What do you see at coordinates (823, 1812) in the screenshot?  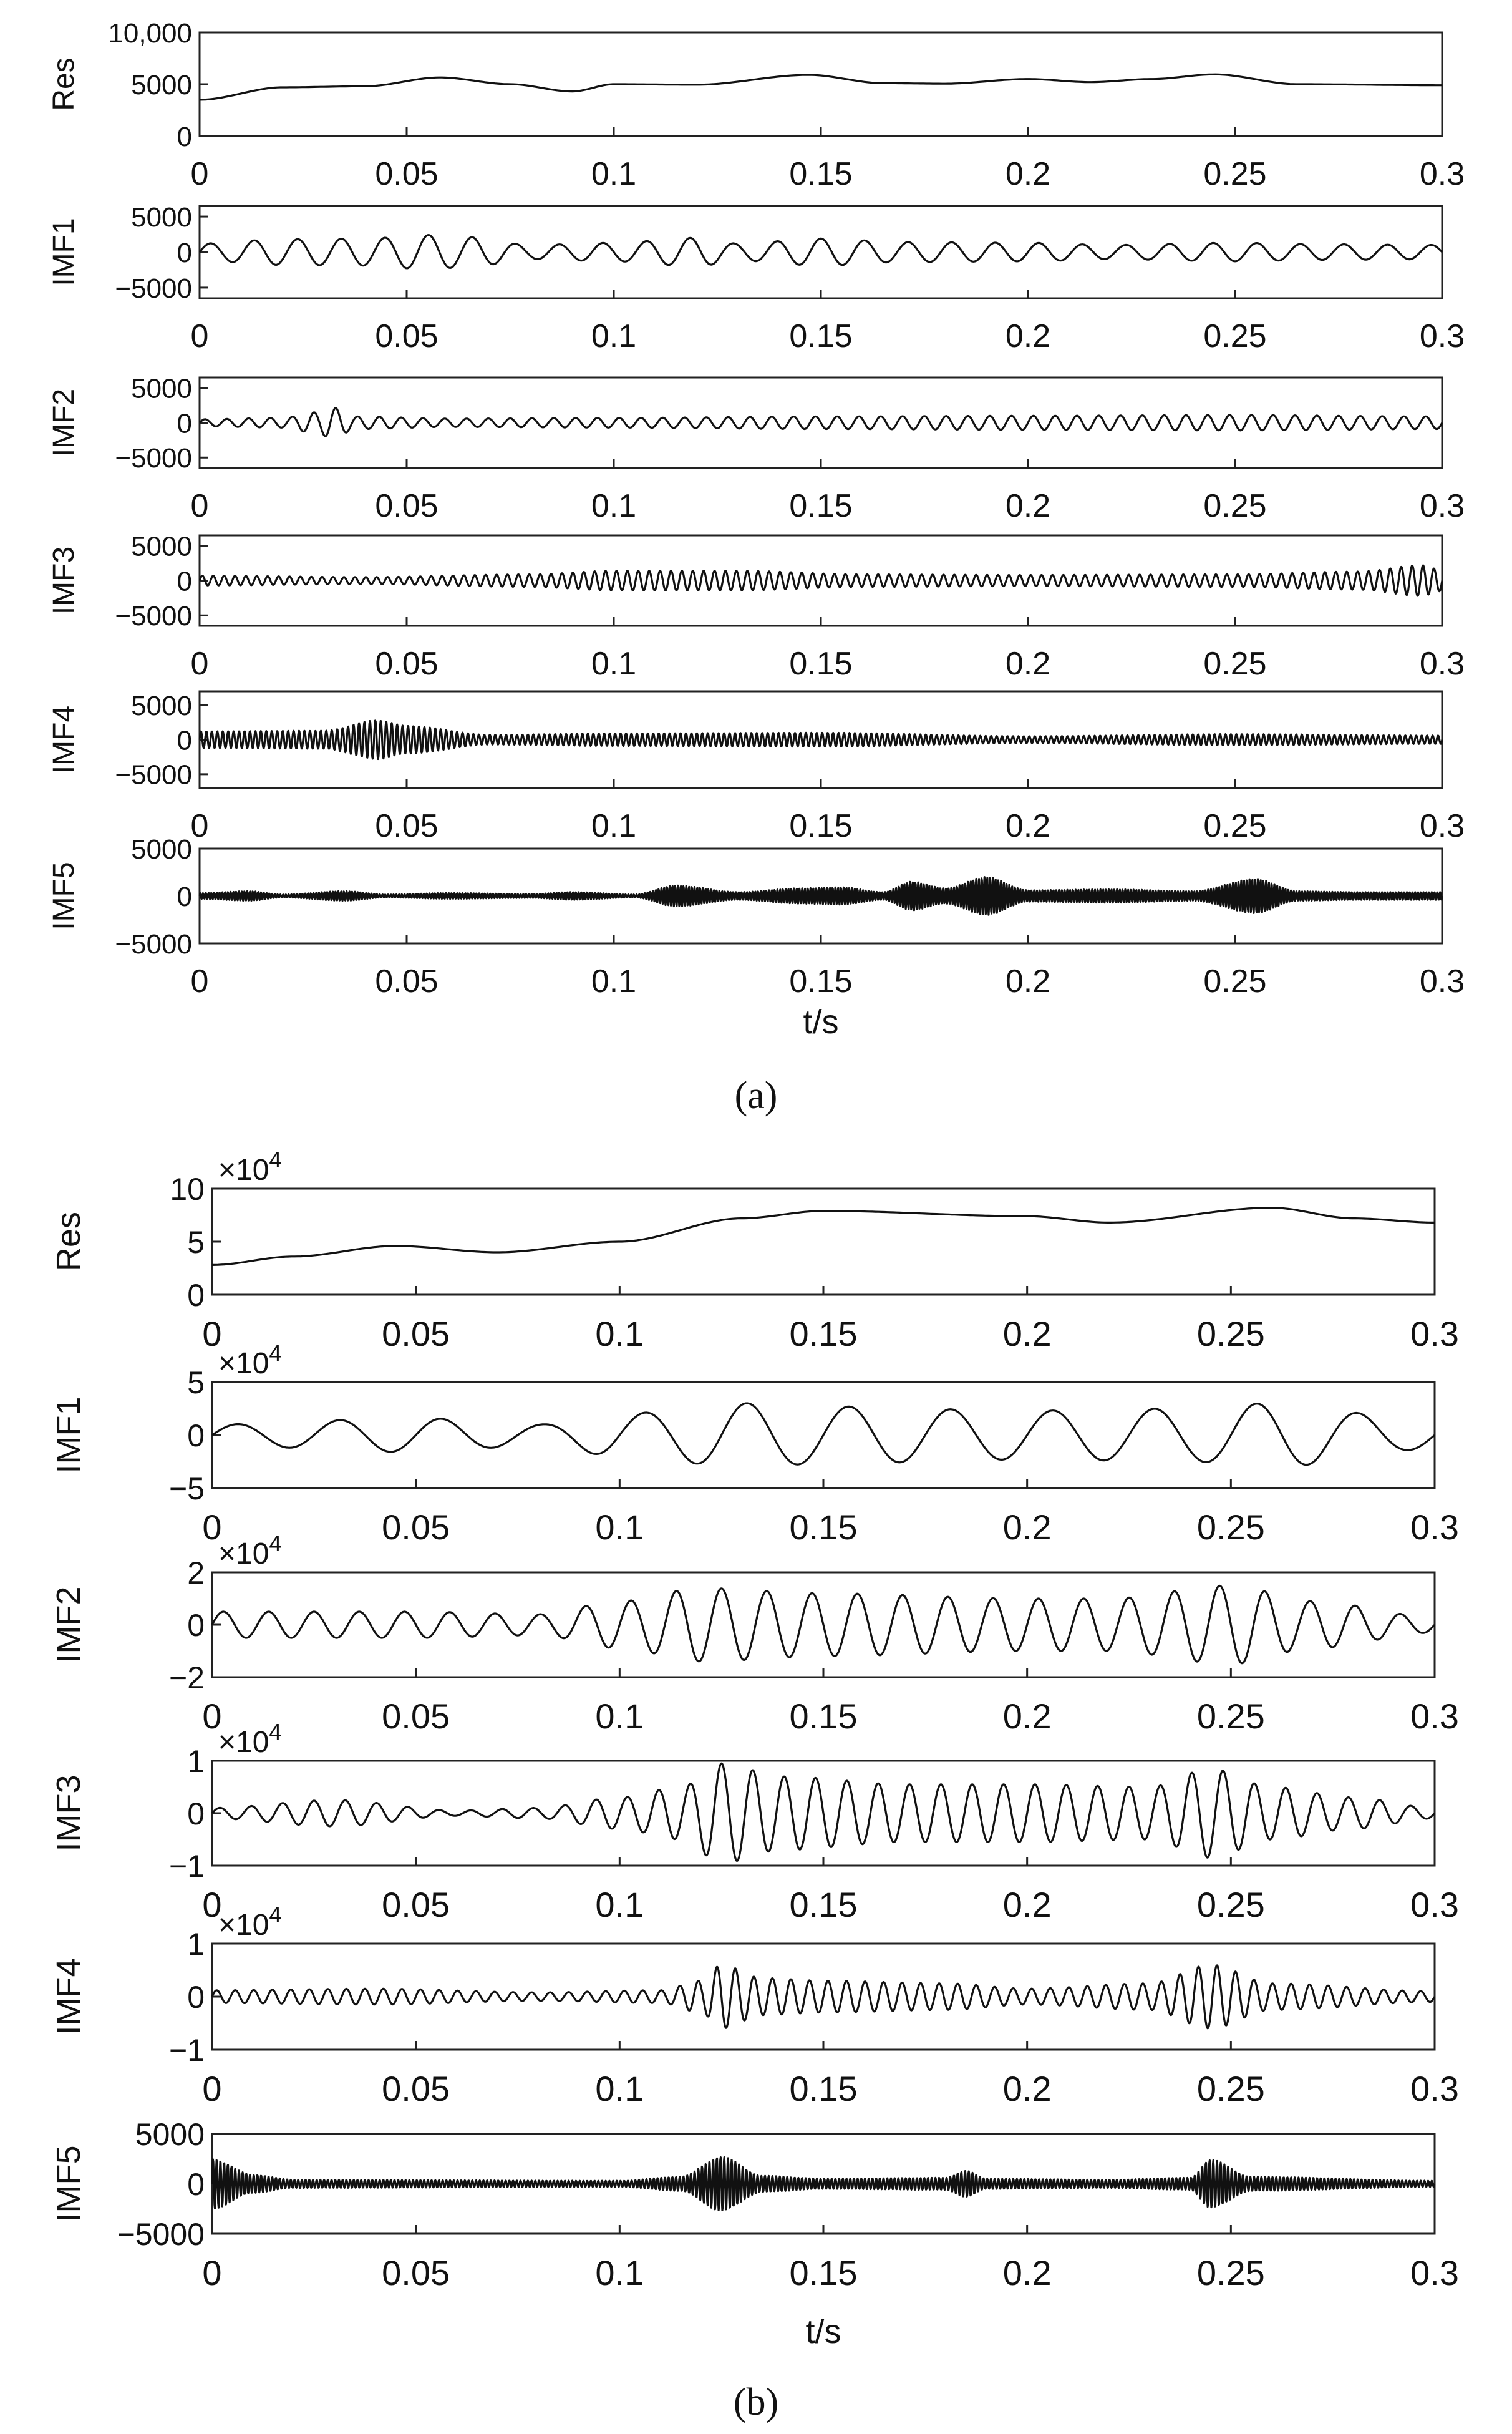 I see `series-line-imf3` at bounding box center [823, 1812].